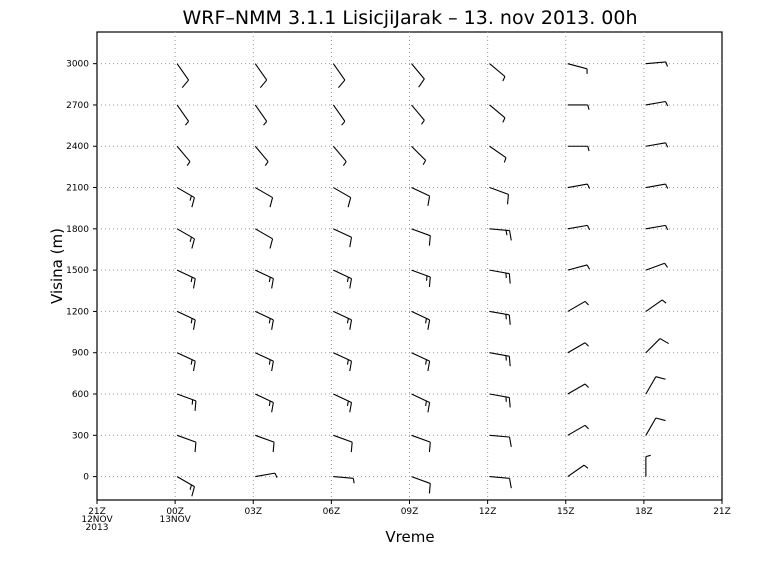 The image size is (760, 570). Describe the element at coordinates (80, 395) in the screenshot. I see `y-tick-label: 600` at that location.